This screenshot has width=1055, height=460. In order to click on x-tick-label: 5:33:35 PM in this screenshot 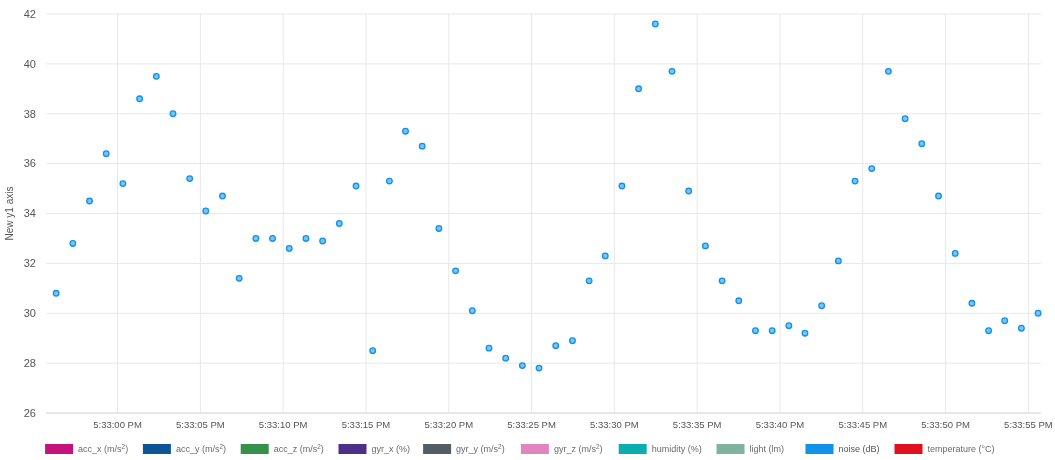, I will do `click(697, 424)`.